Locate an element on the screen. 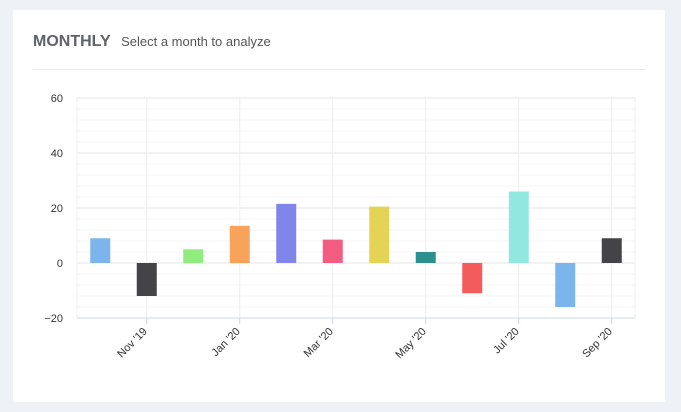 This screenshot has width=681, height=412. x-tick-label: Nov '19 is located at coordinates (132, 343).